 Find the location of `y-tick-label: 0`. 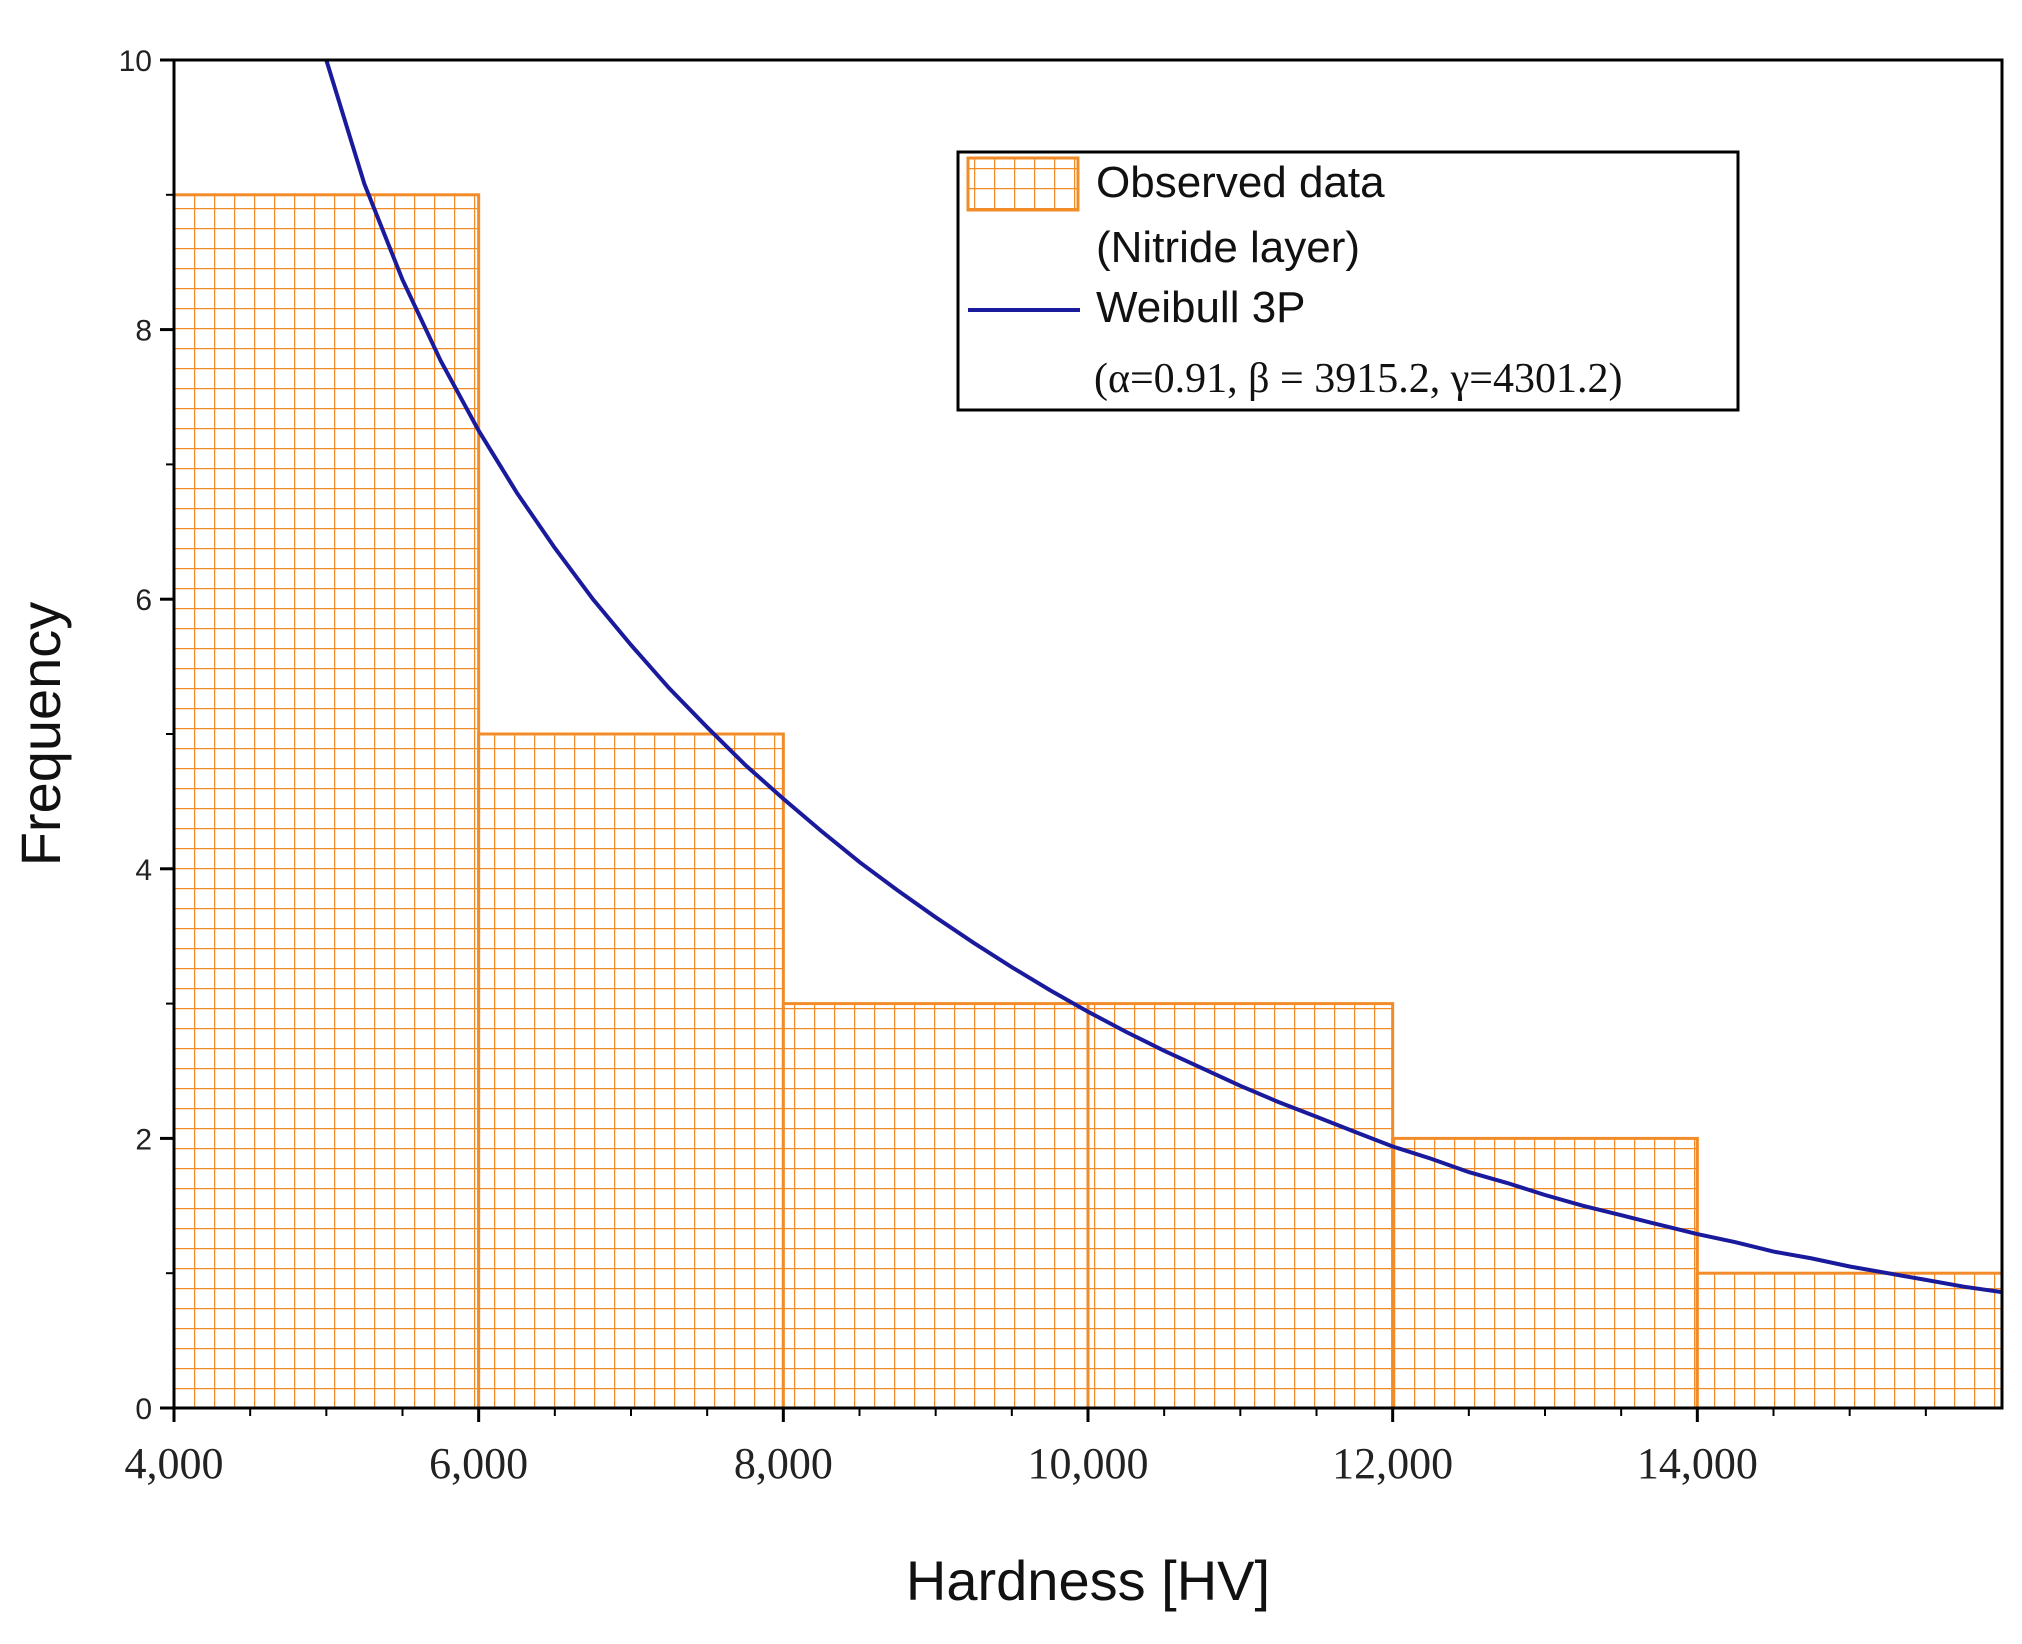

y-tick-label: 0 is located at coordinates (143, 1409).